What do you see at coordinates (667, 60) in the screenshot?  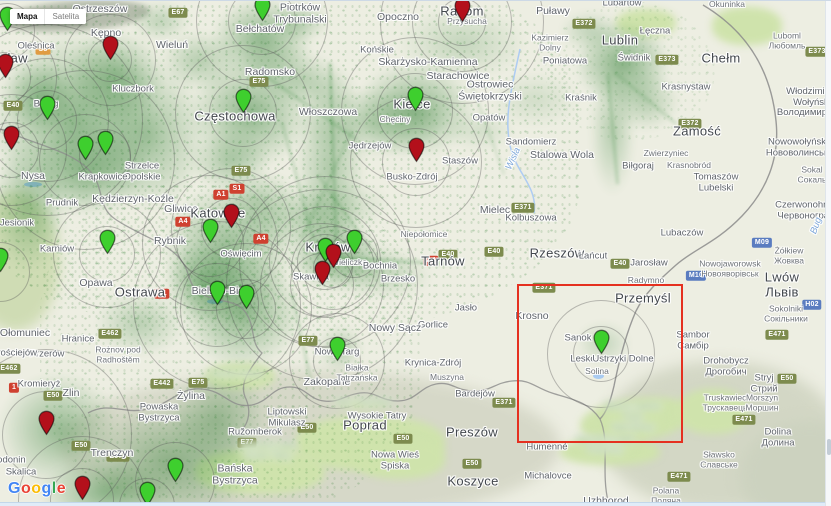 I see `road-shield: E373` at bounding box center [667, 60].